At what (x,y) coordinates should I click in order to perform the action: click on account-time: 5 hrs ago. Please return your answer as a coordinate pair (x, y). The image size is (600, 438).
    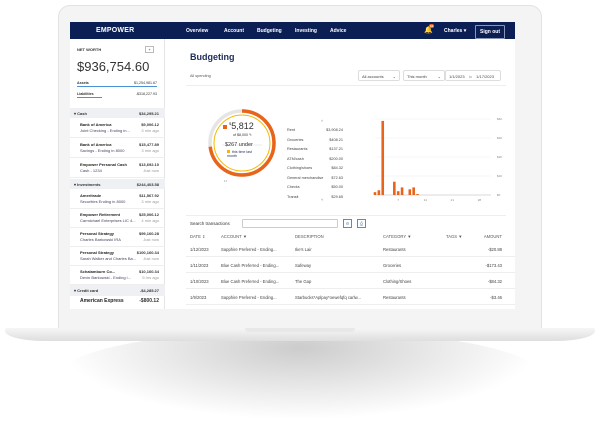
    Looking at the image, I should click on (150, 277).